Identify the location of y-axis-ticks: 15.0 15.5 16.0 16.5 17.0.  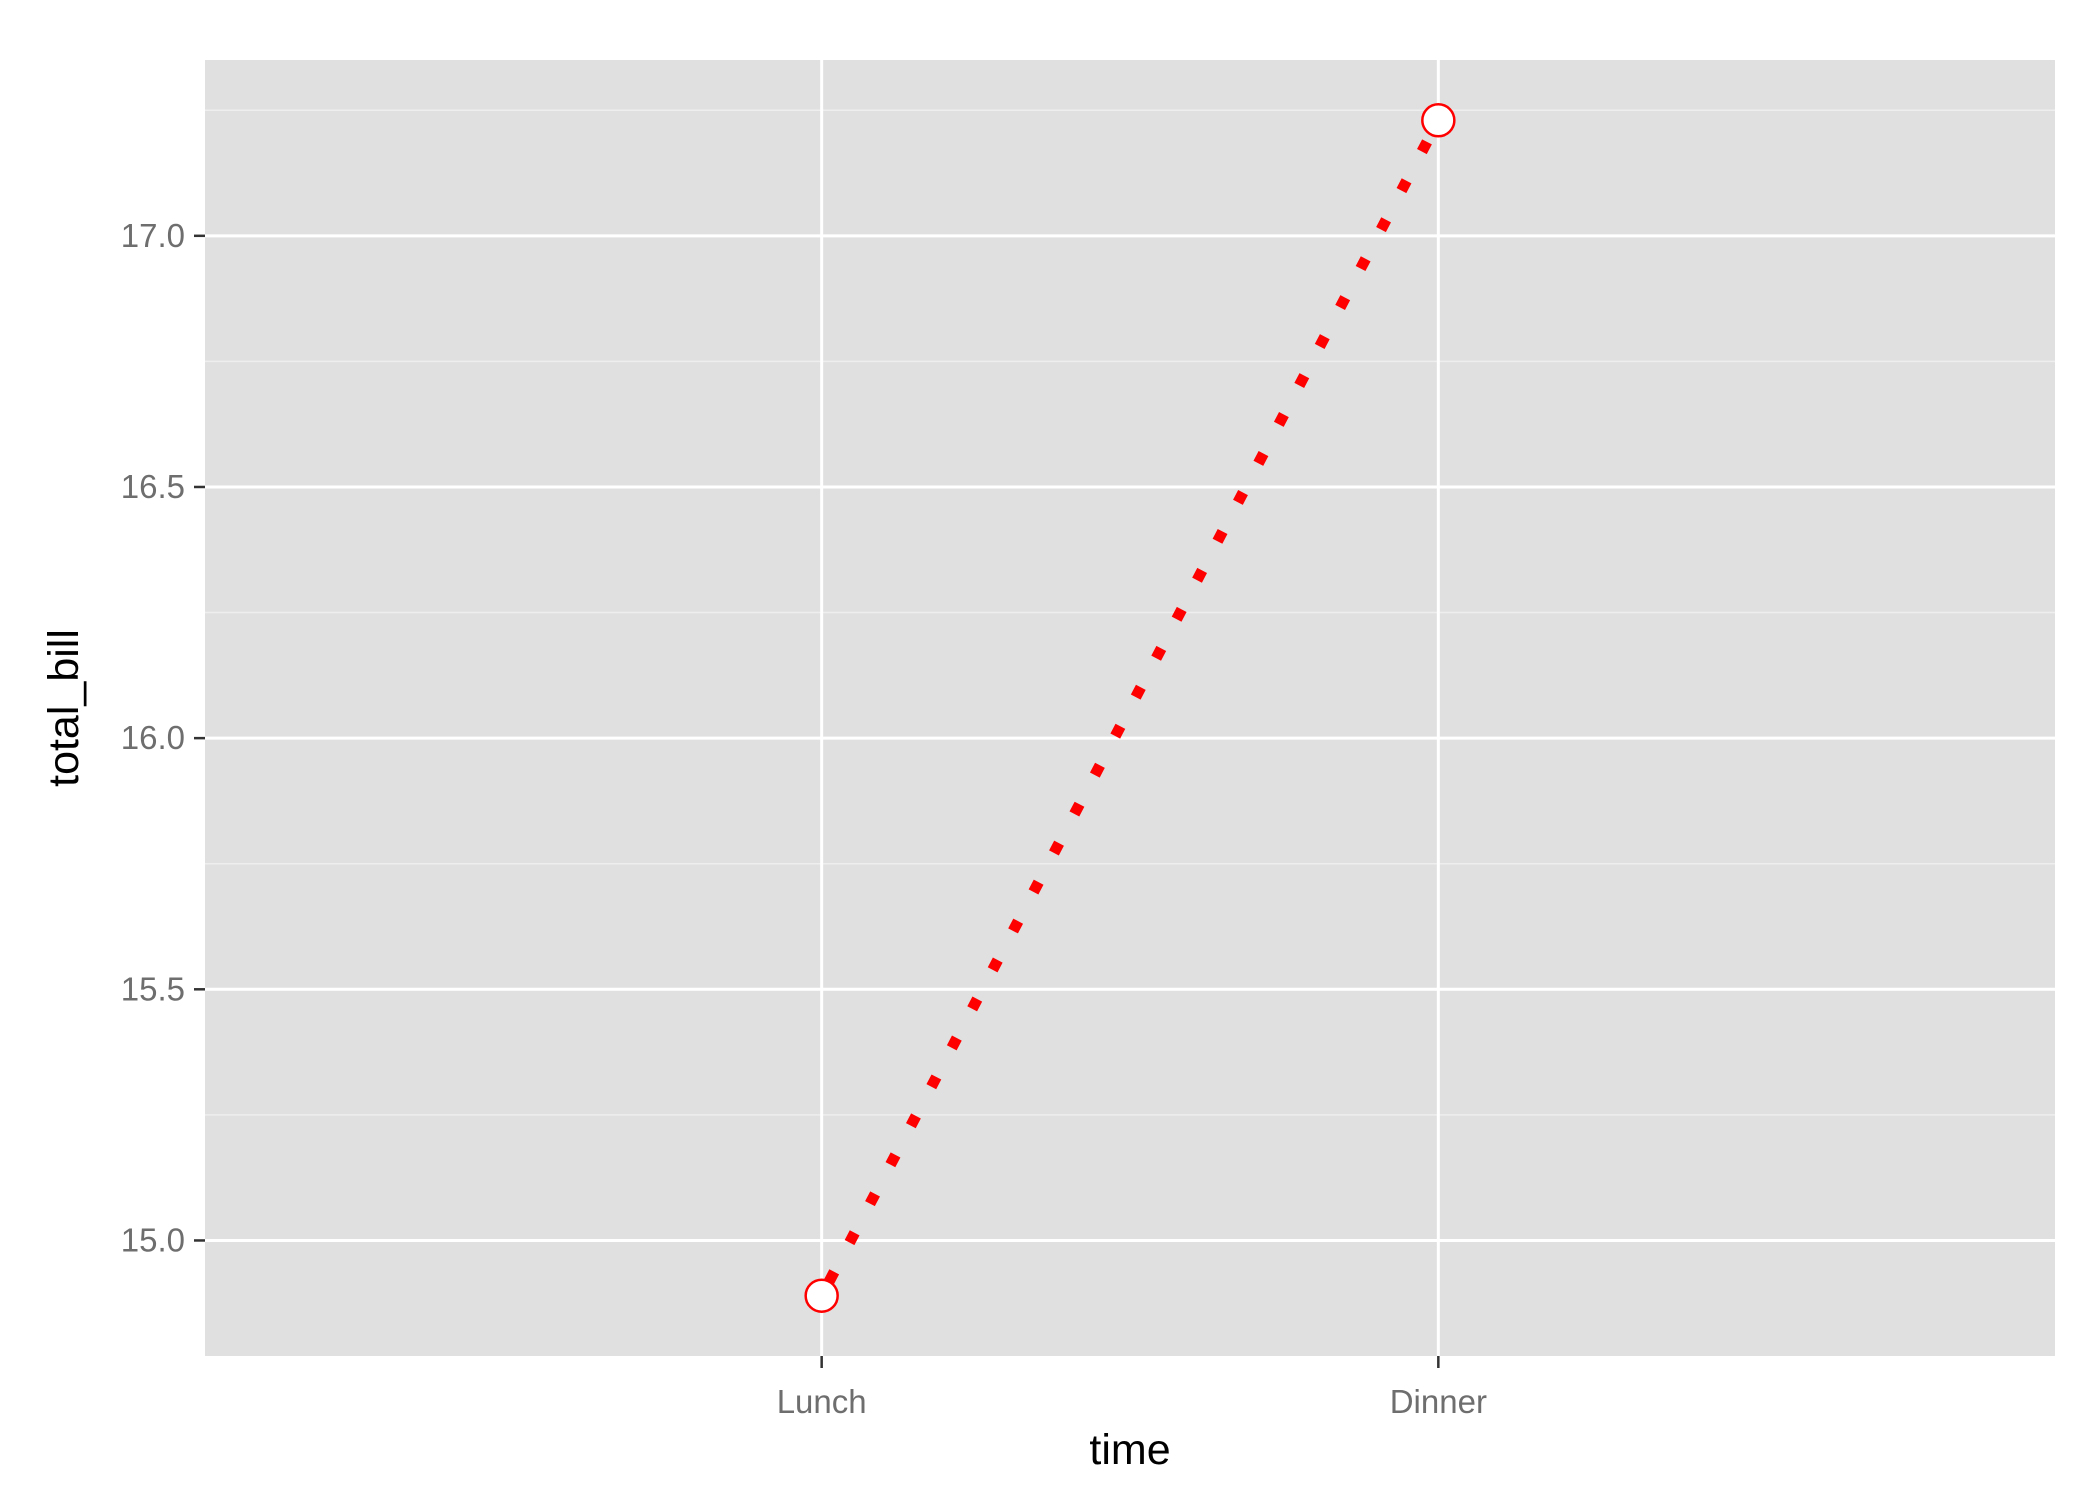
(163, 737).